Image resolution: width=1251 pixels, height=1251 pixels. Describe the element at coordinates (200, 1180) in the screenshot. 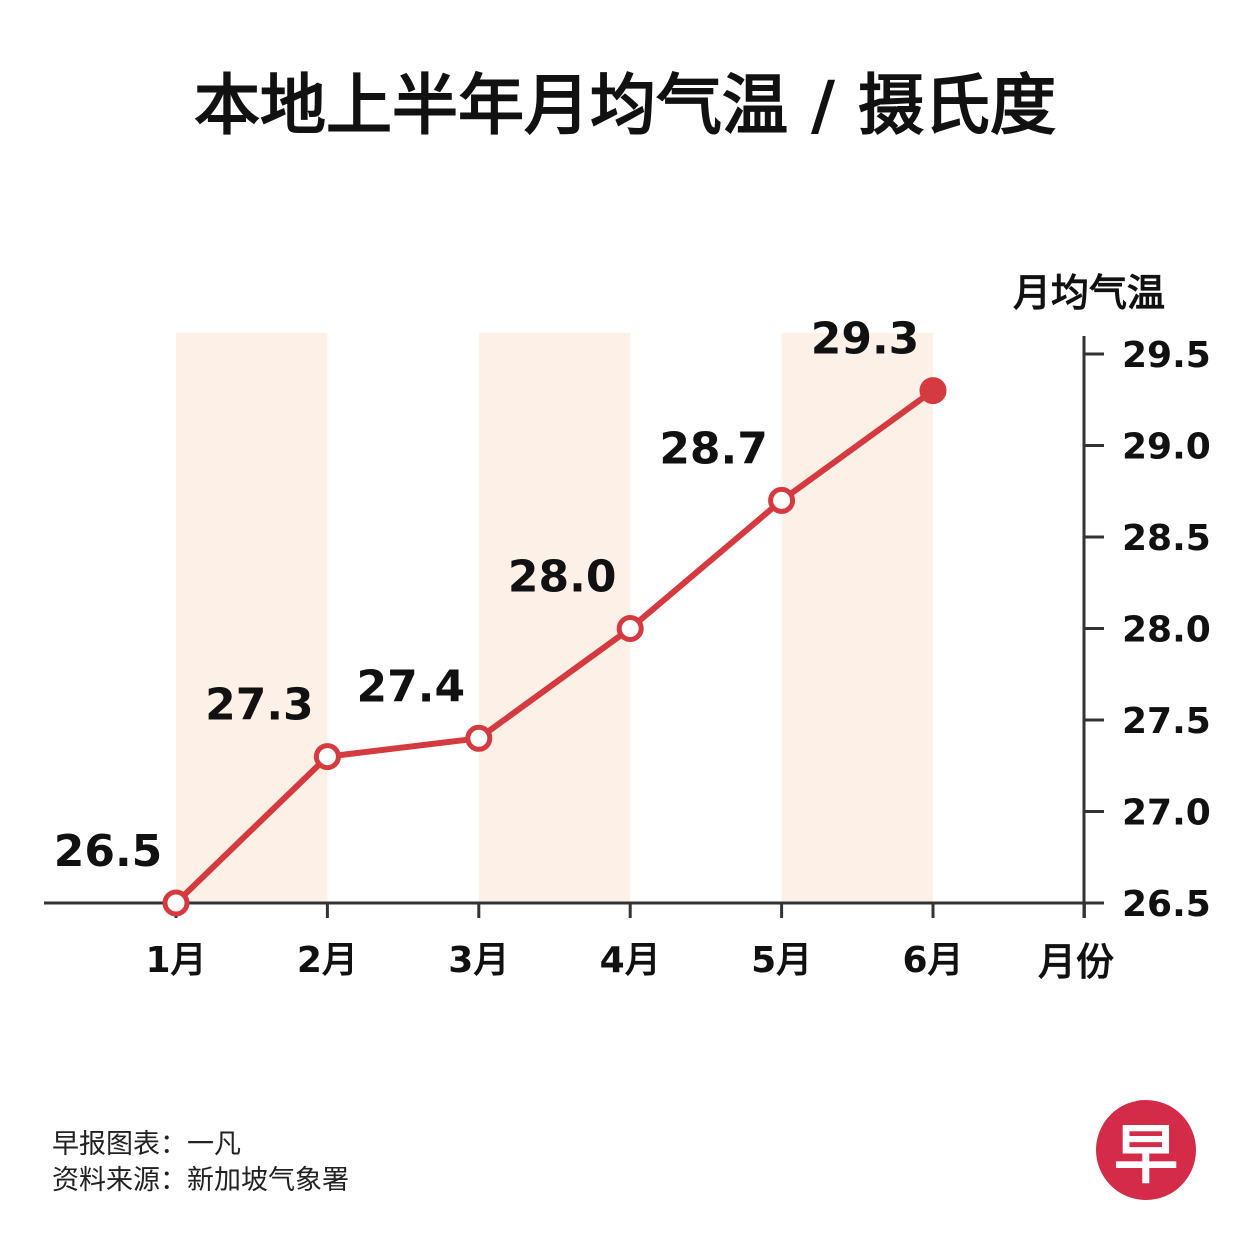

I see `source-credit: 资料来源：新加坡气象署` at that location.